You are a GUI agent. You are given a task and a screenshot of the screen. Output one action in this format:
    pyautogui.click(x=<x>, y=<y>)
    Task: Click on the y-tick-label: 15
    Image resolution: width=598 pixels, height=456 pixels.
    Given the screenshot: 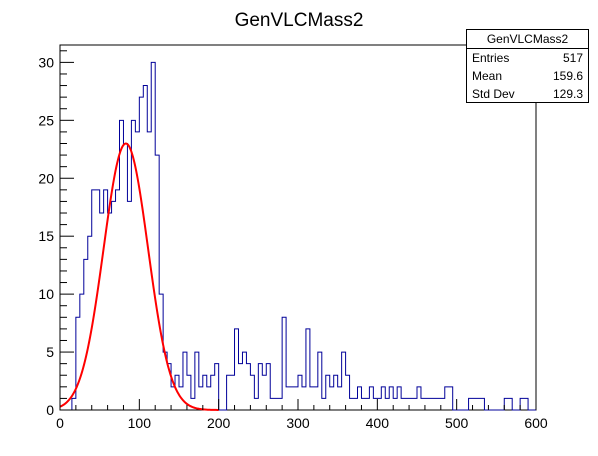 What is the action you would take?
    pyautogui.click(x=46, y=236)
    